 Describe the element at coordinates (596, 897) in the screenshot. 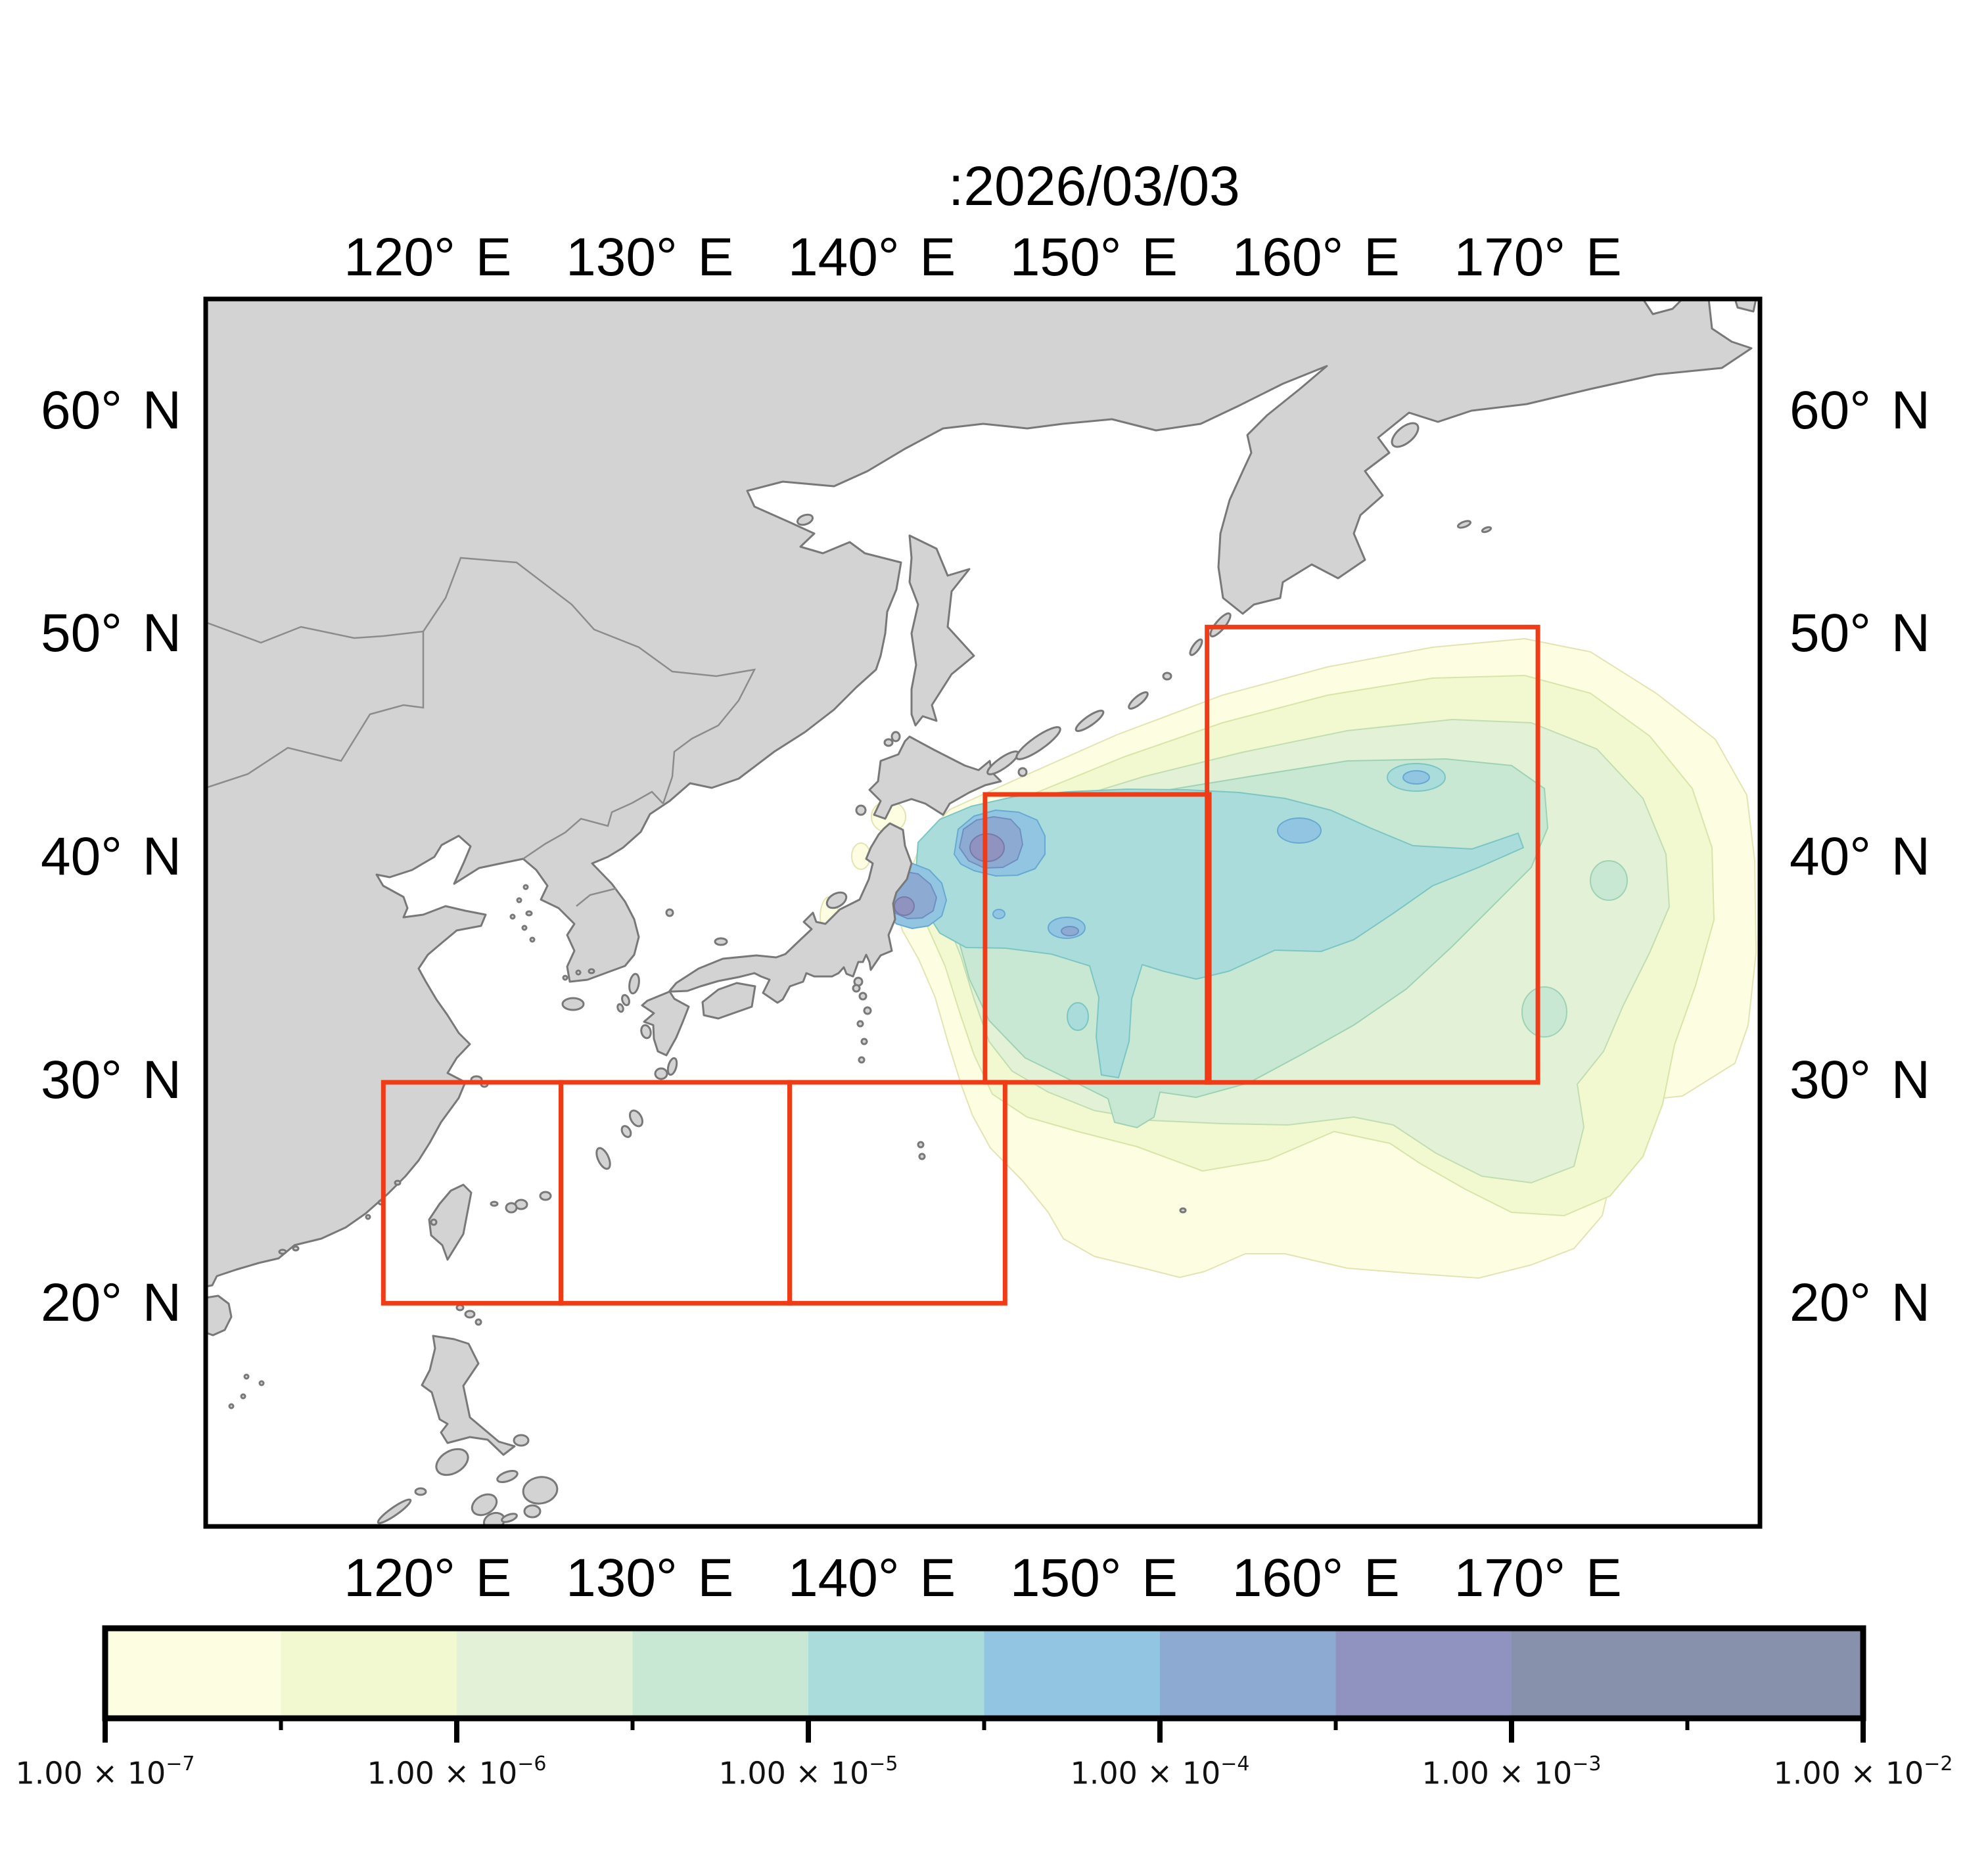

I see `border-korea-dmz` at that location.